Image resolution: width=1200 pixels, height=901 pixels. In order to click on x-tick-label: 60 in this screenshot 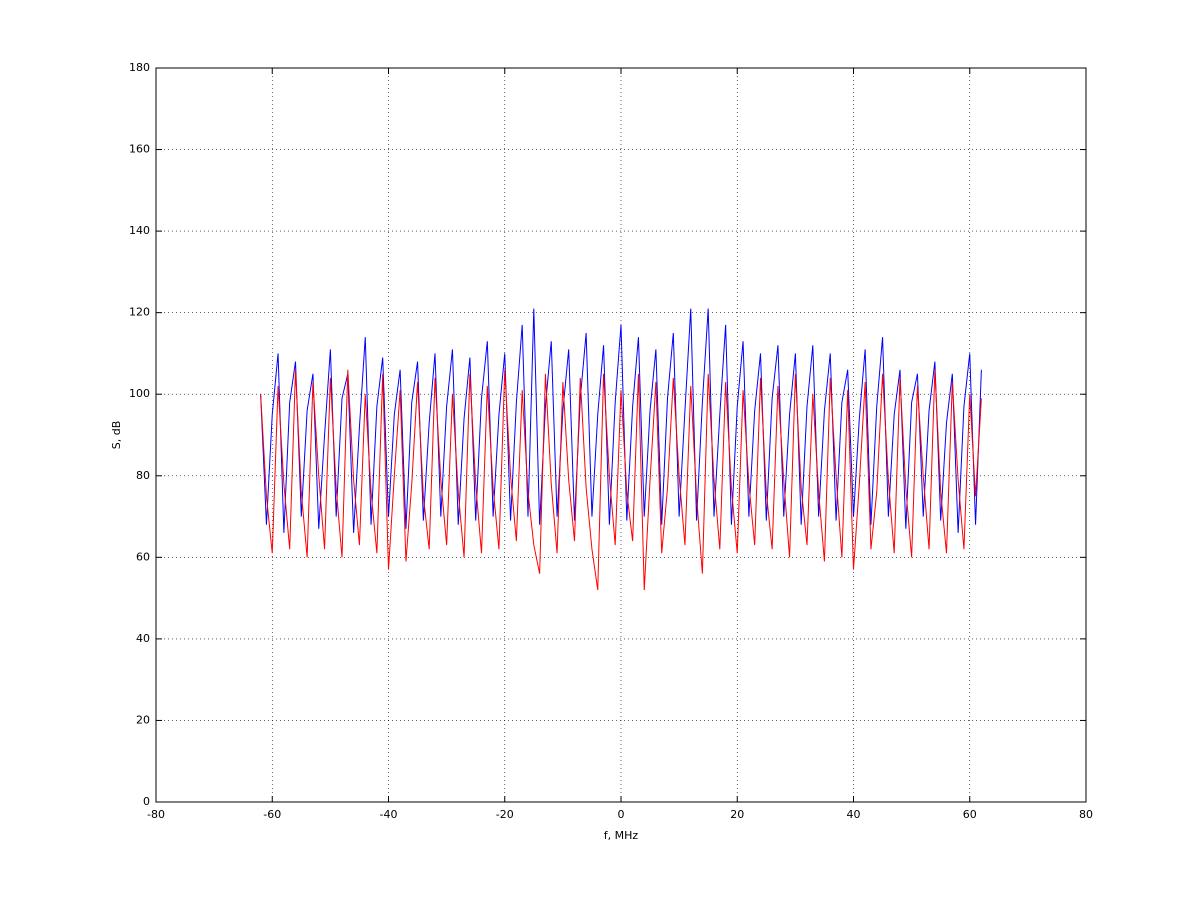, I will do `click(970, 814)`.